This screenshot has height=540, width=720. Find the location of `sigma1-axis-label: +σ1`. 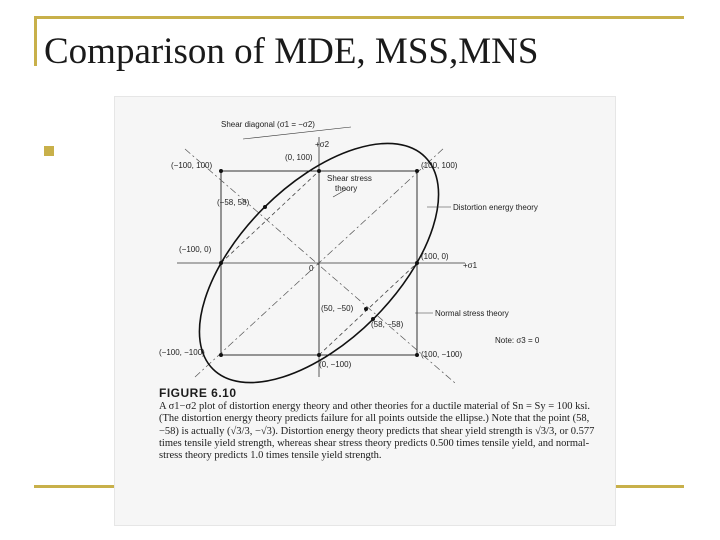

sigma1-axis-label: +σ1 is located at coordinates (470, 265).